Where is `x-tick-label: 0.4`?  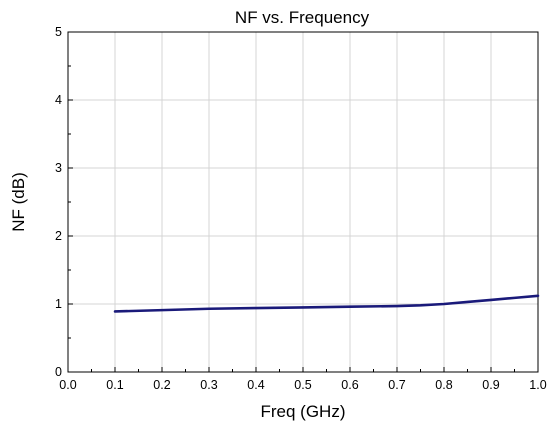
x-tick-label: 0.4 is located at coordinates (255, 385).